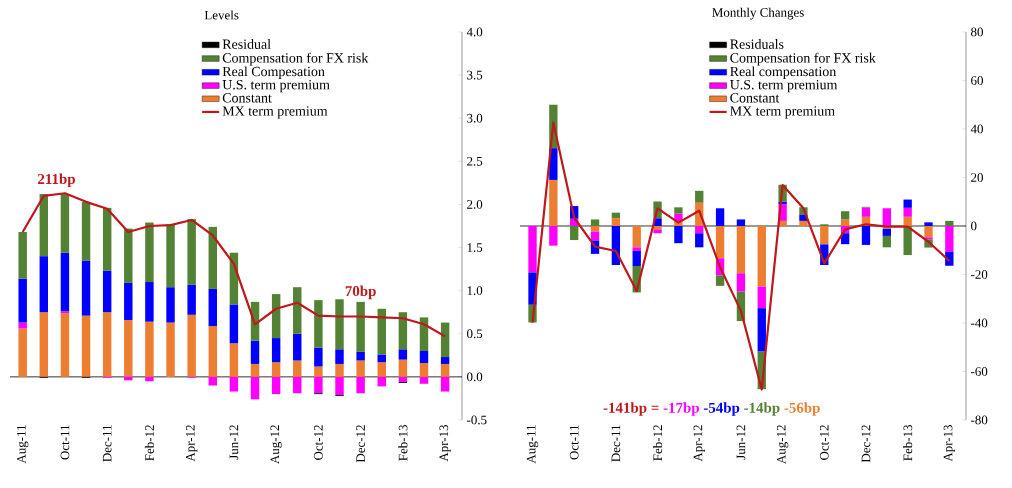 The height and width of the screenshot is (488, 1012). I want to click on y-tick-label: -80, so click(979, 420).